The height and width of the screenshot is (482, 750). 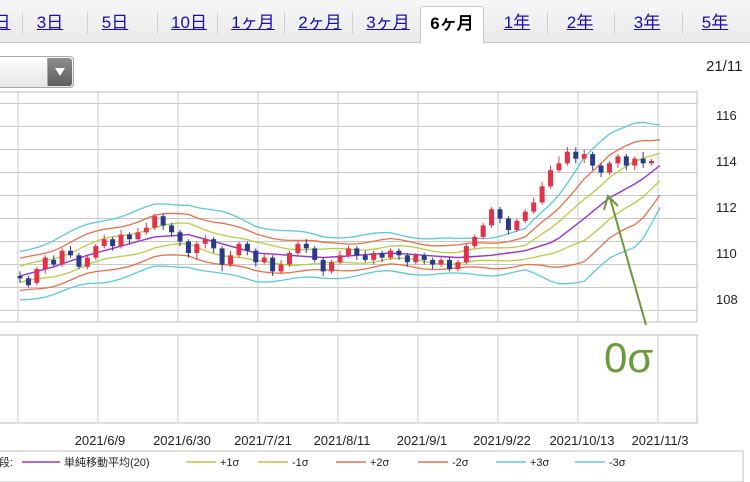 I want to click on y-tick-label: 110, so click(x=726, y=253).